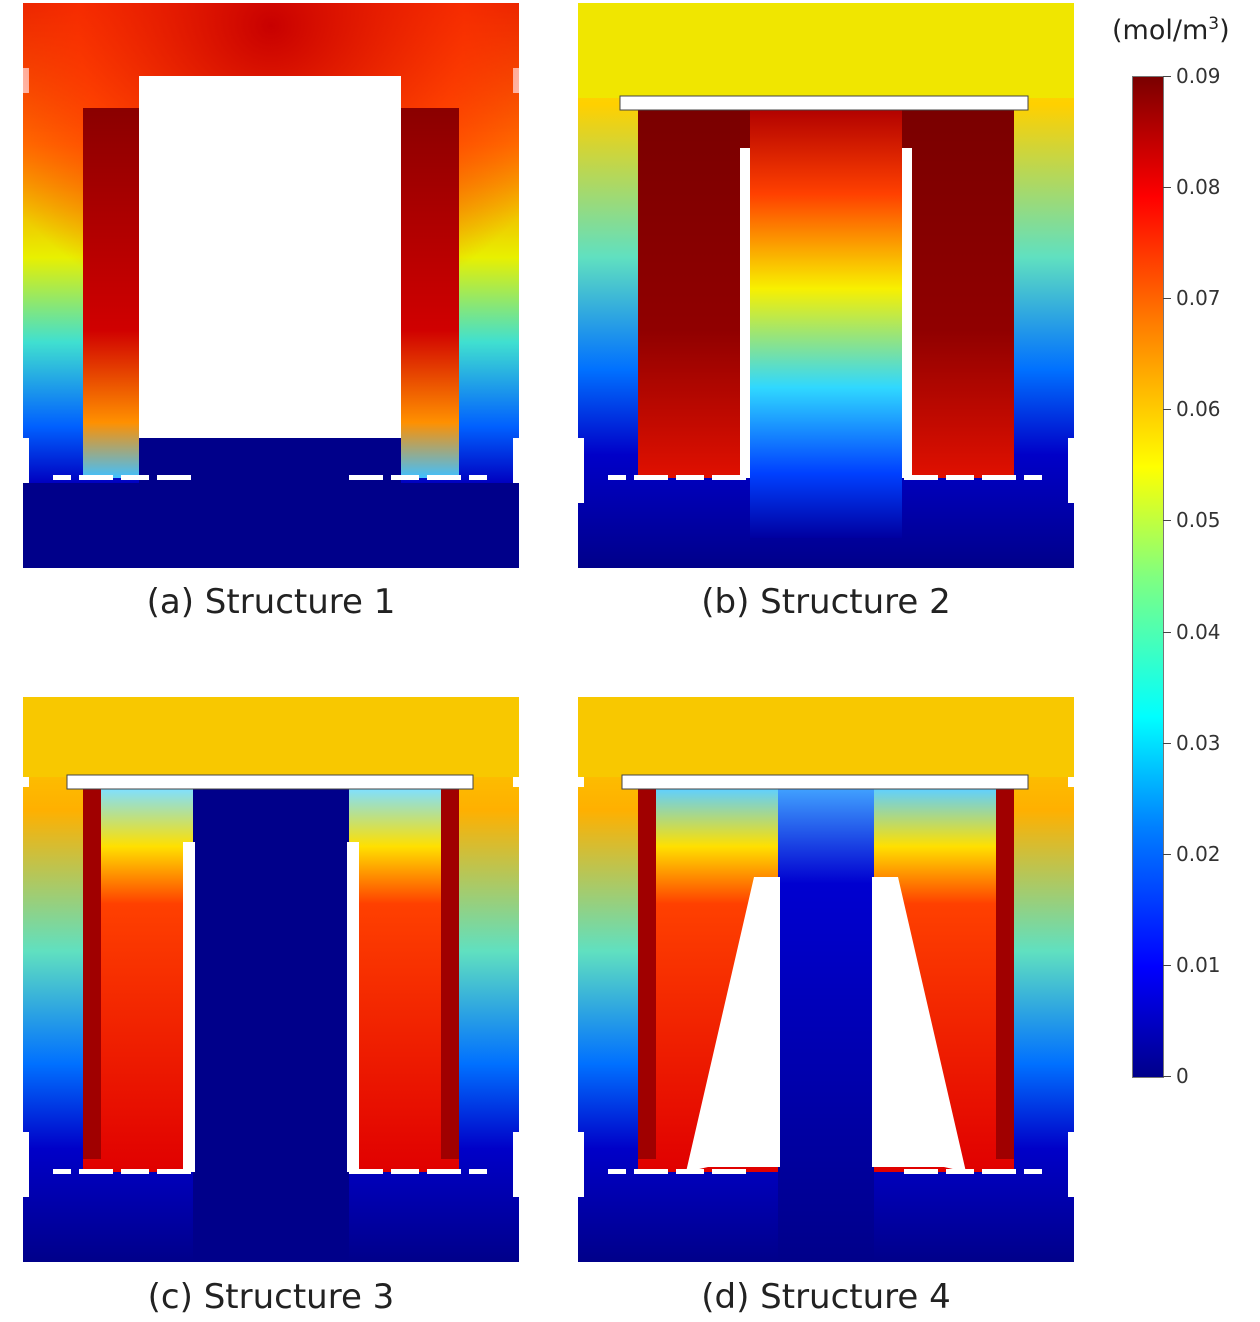 The image size is (1260, 1322). I want to click on colorbar-tick-label: 0.09, so click(1198, 76).